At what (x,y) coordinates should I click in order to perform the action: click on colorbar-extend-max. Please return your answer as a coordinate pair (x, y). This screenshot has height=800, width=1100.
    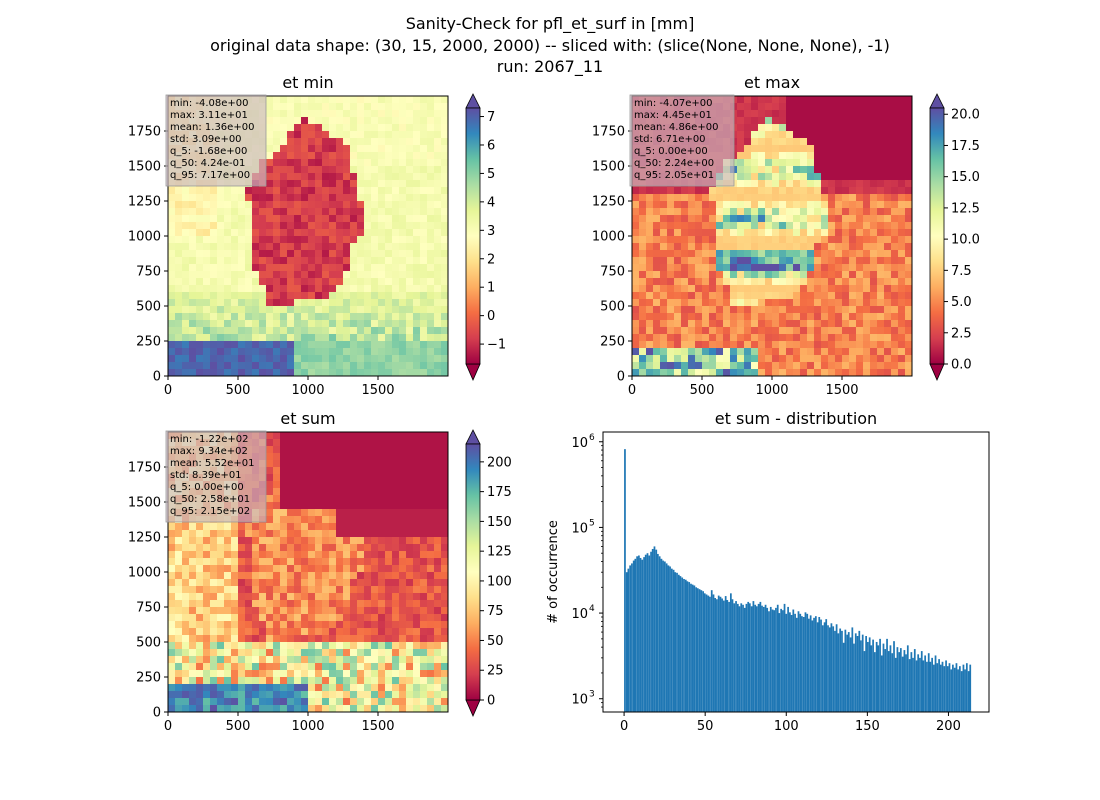
    Looking at the image, I should click on (937, 101).